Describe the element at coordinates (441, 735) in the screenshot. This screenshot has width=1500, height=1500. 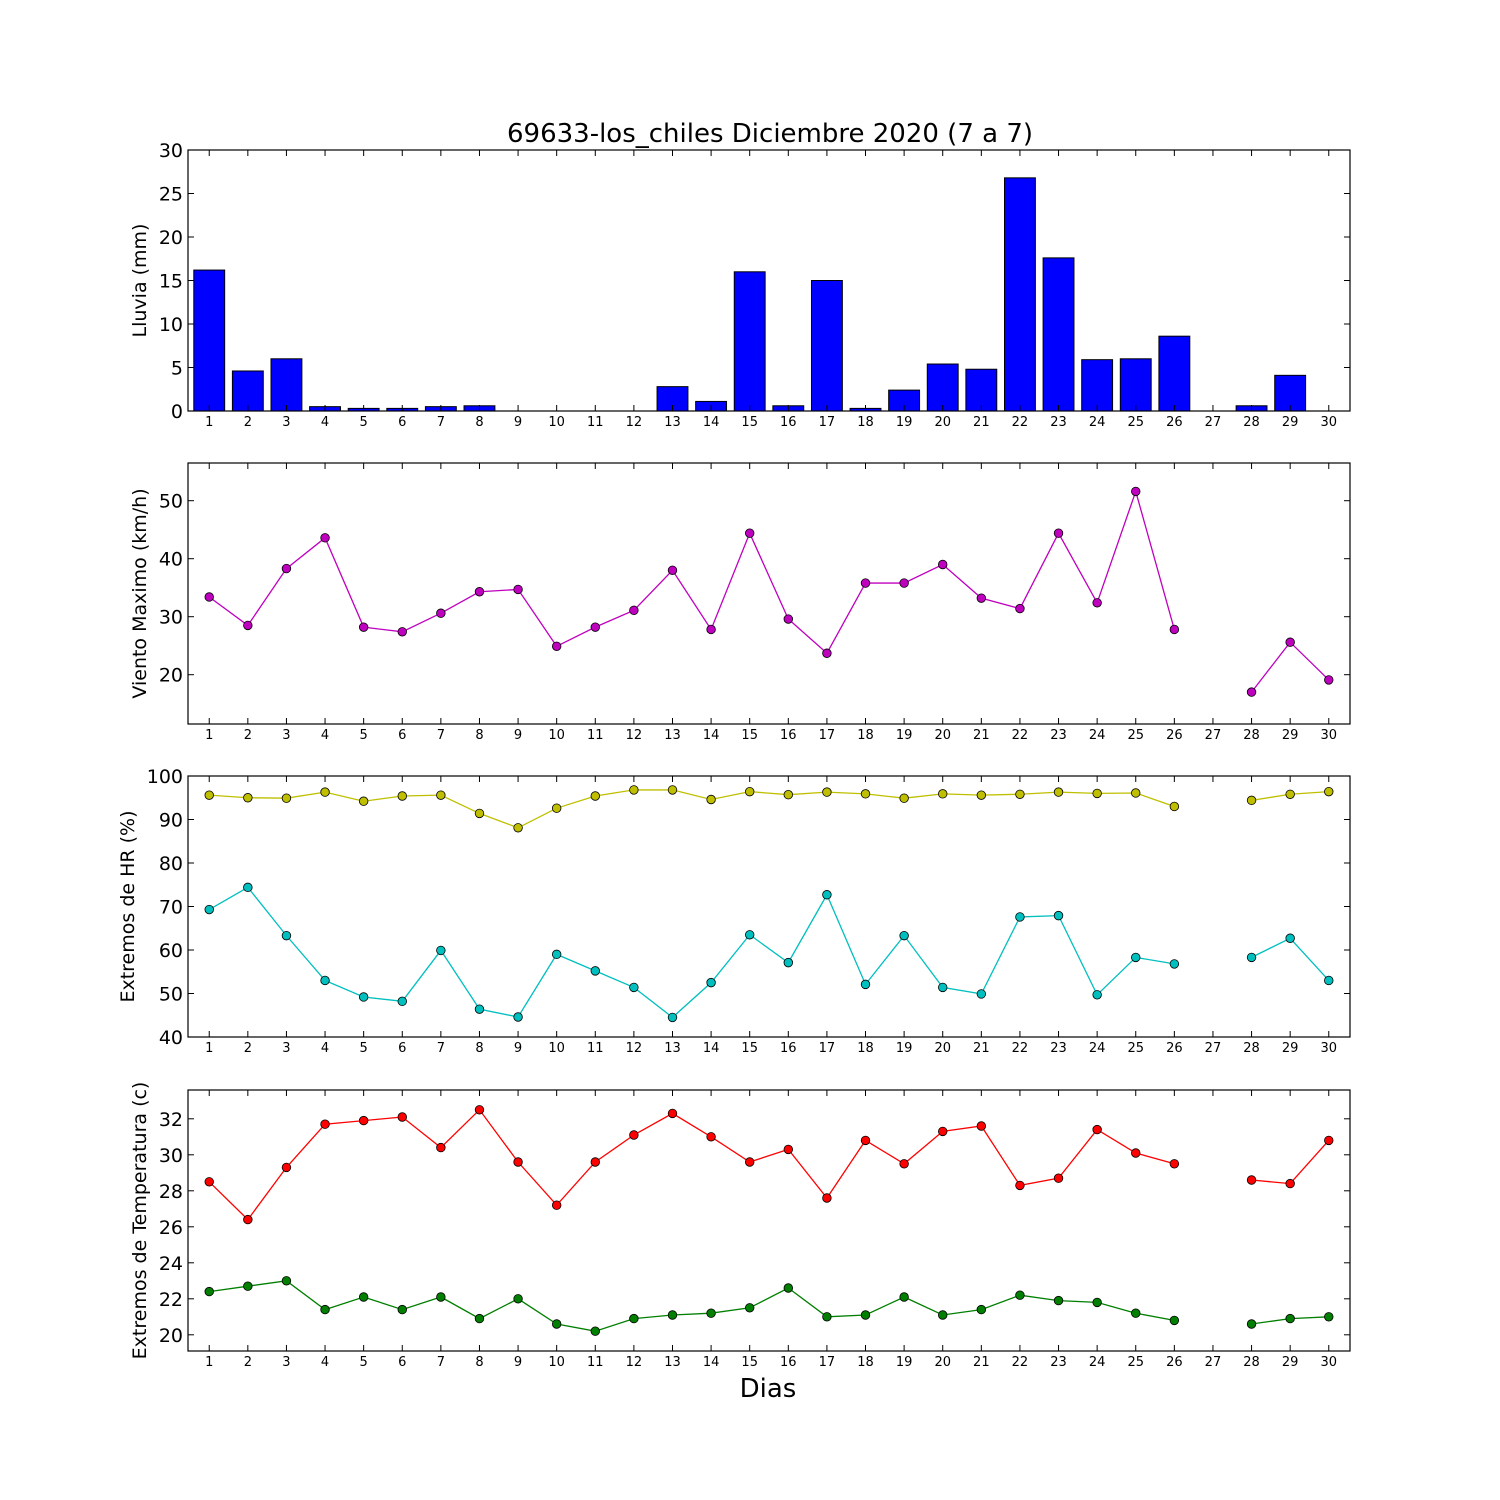
I see `wind-xtick-label: 7` at that location.